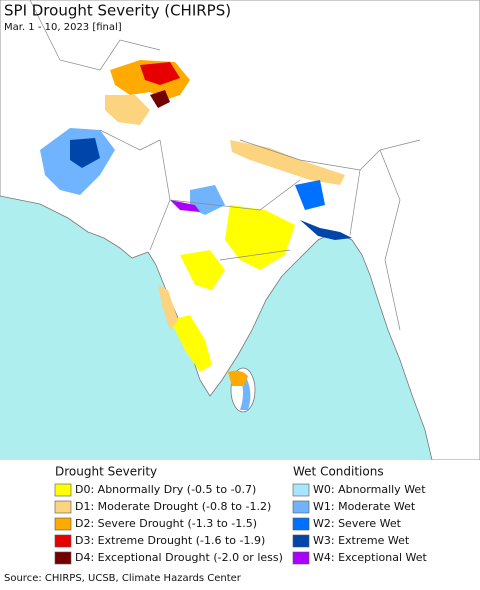  I want to click on legend-label: W4: Exceptional Wet, so click(370, 557).